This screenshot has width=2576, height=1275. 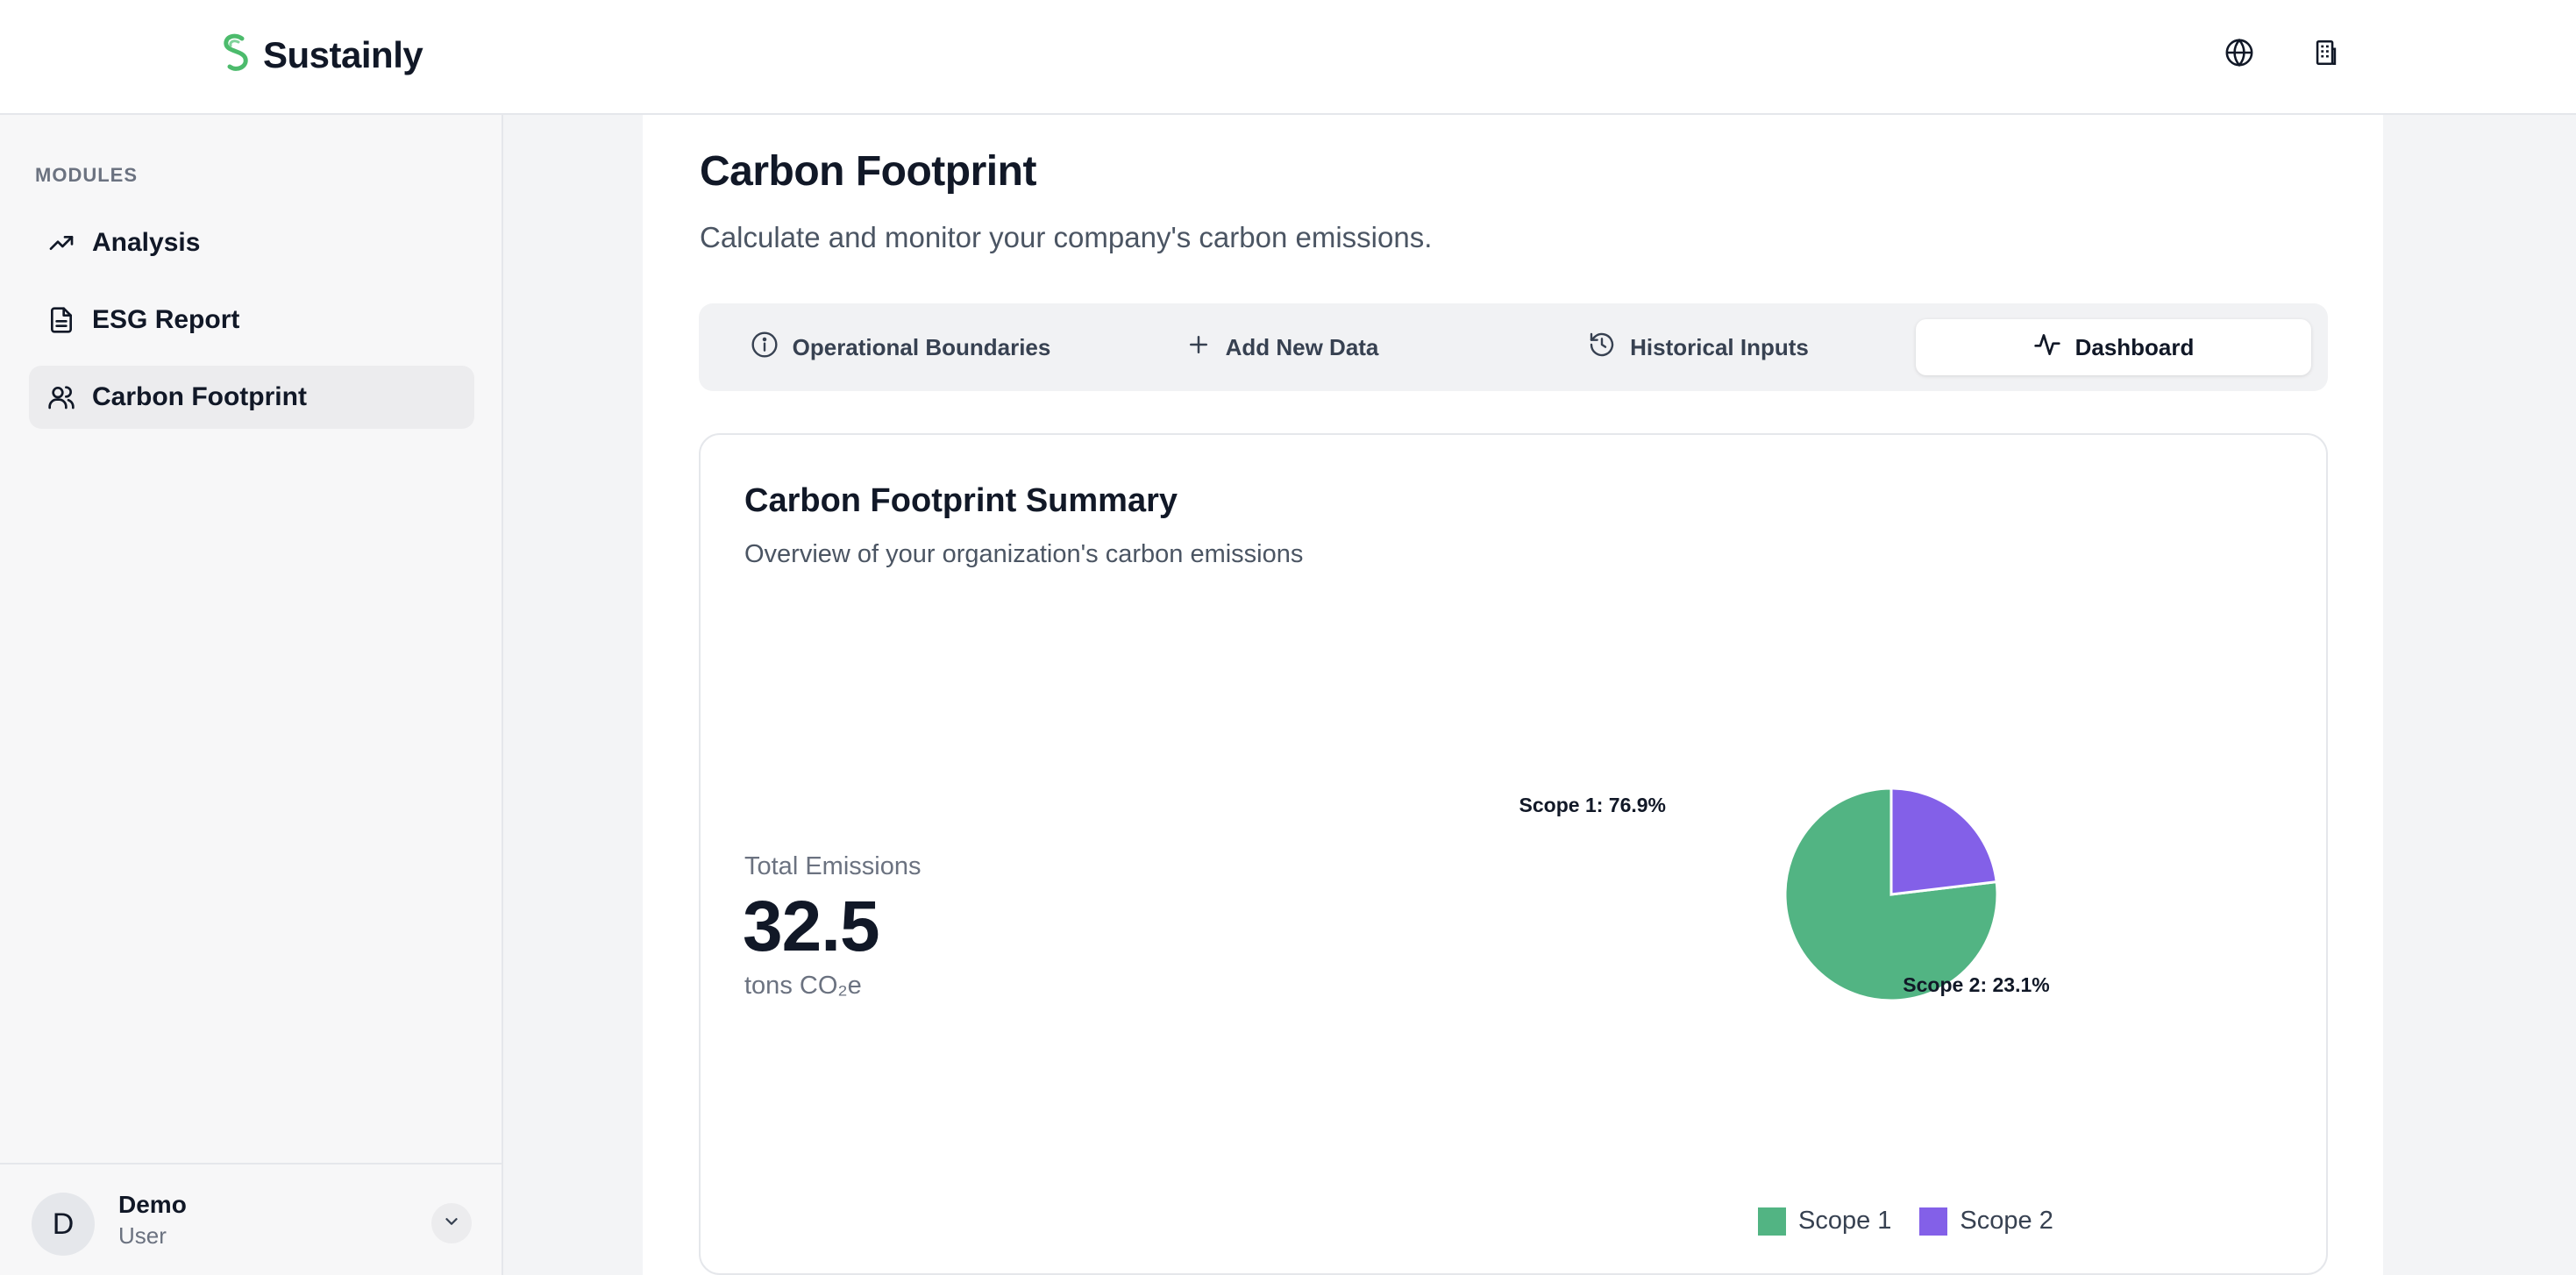 What do you see at coordinates (1905, 1221) in the screenshot?
I see `chart-legend: Scope 1 Scope 2` at bounding box center [1905, 1221].